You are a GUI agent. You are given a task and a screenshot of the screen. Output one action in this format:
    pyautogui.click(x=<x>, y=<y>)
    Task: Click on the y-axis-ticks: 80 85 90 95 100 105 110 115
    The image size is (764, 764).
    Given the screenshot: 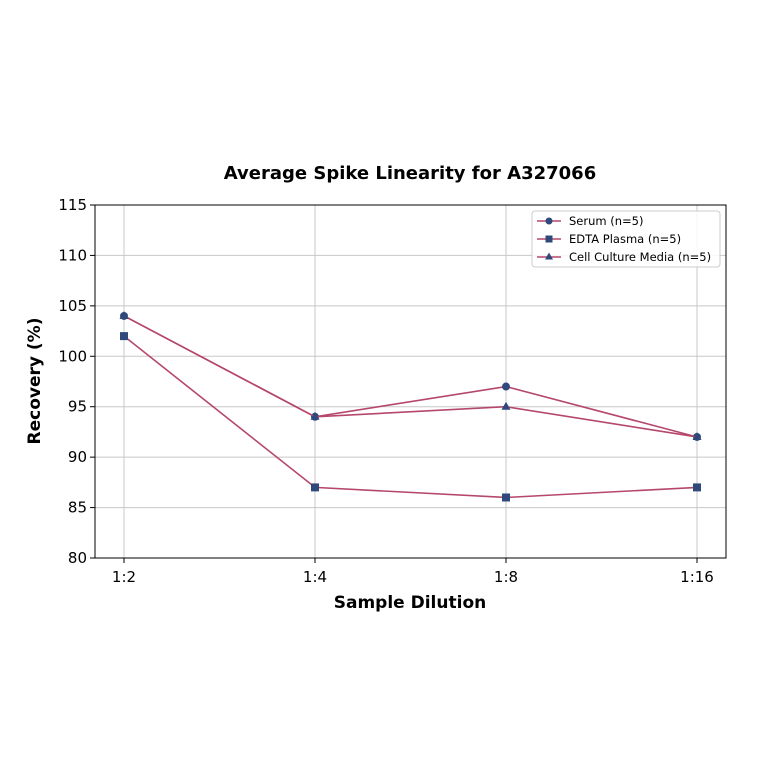 What is the action you would take?
    pyautogui.click(x=76, y=381)
    